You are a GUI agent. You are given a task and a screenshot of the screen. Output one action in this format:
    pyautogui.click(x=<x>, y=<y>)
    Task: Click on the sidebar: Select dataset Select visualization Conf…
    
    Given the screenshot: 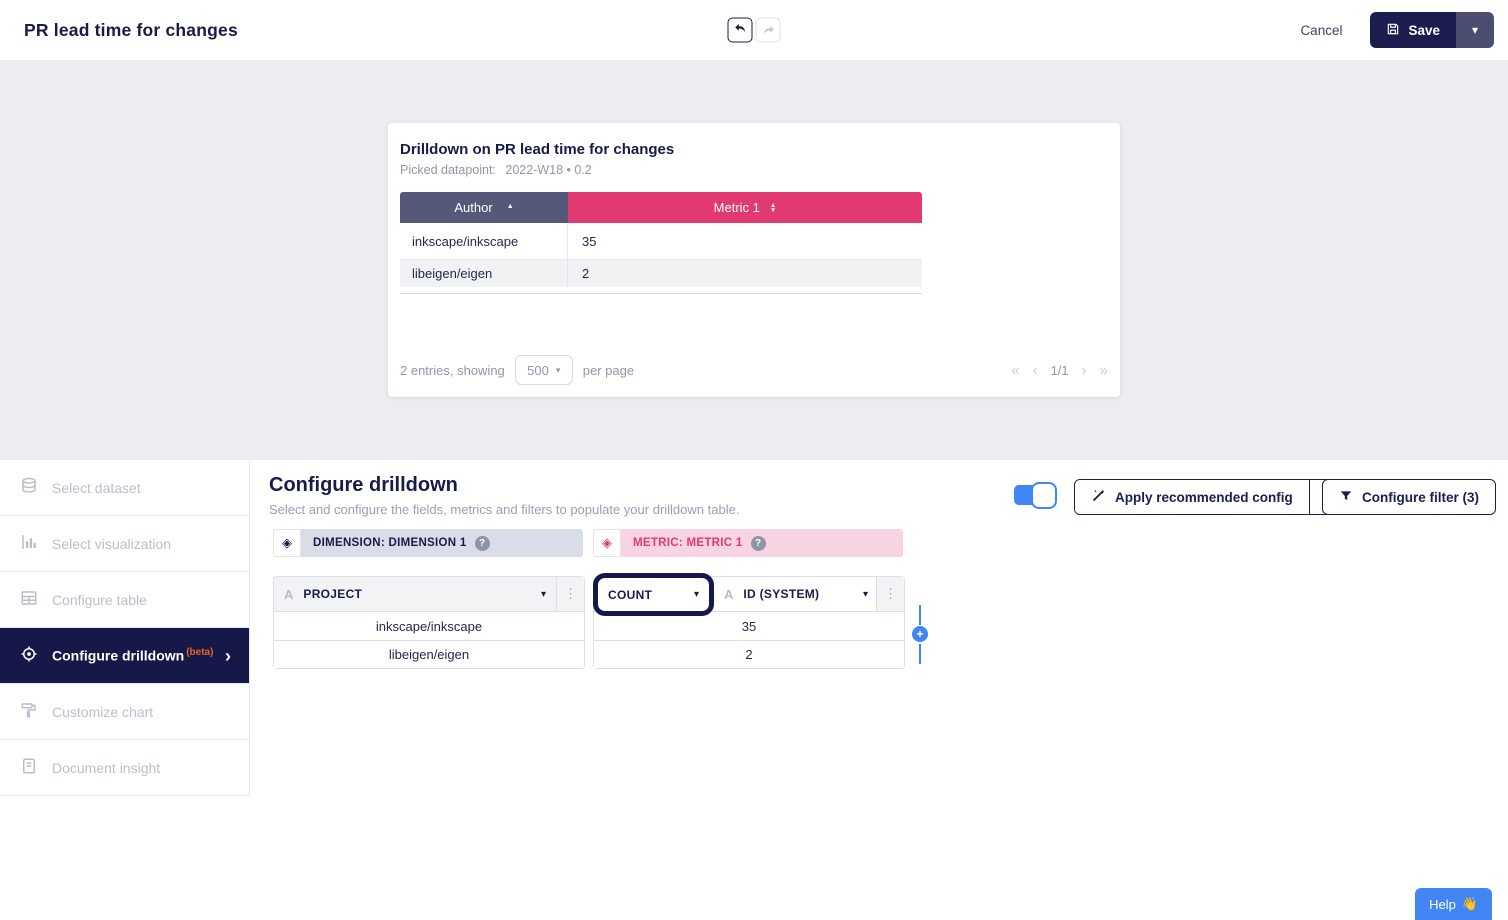 What is the action you would take?
    pyautogui.click(x=125, y=628)
    